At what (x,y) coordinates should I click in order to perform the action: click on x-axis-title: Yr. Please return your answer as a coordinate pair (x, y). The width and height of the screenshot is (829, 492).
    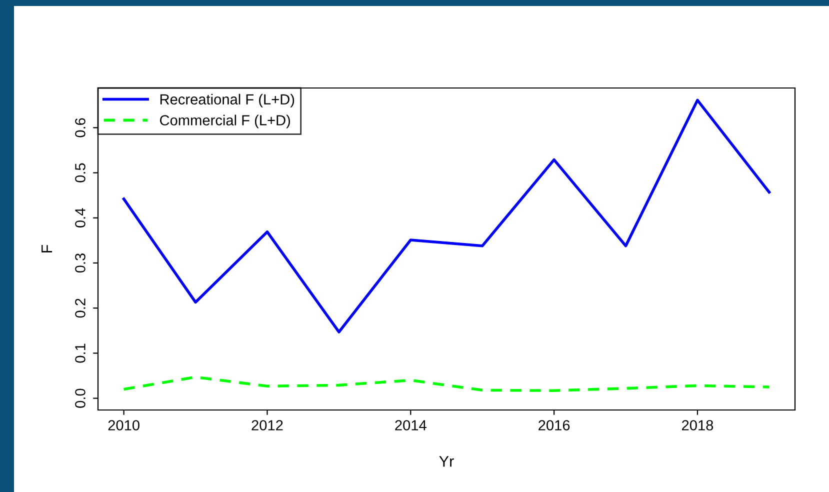
    Looking at the image, I should click on (446, 461).